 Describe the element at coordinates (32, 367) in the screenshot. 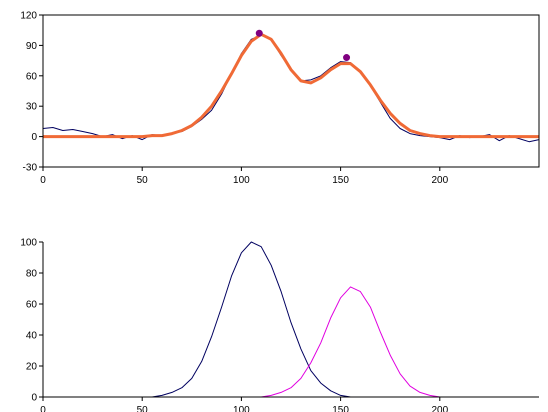

I see `bottom-y-tick-label: 20` at that location.